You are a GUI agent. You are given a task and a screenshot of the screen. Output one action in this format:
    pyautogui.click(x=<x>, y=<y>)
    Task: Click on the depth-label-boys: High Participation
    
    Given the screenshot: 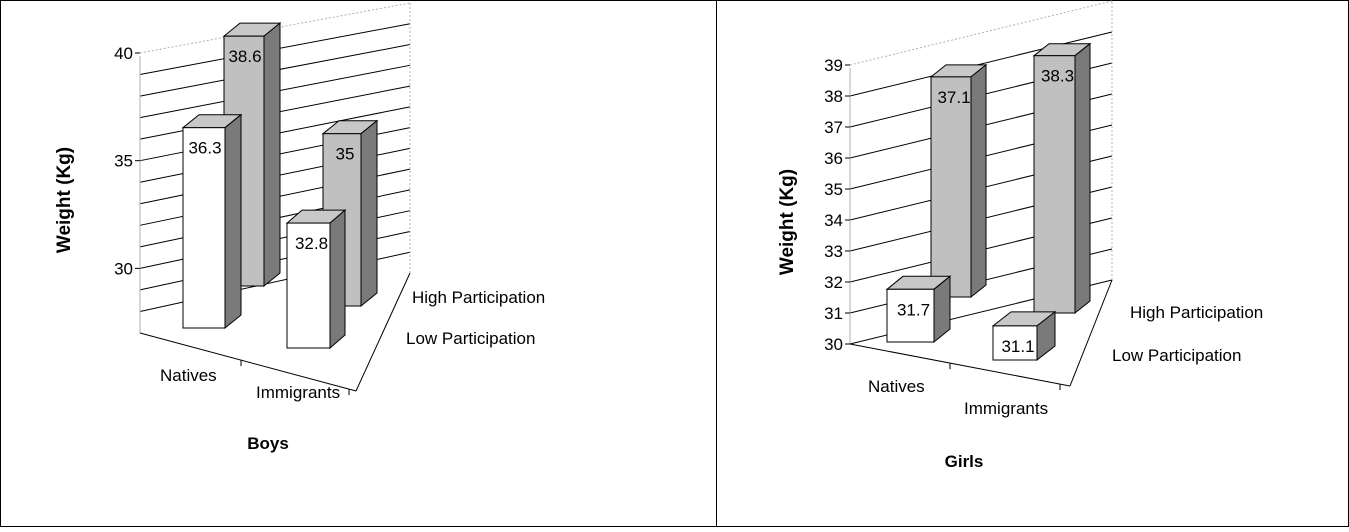 What is the action you would take?
    pyautogui.click(x=478, y=297)
    